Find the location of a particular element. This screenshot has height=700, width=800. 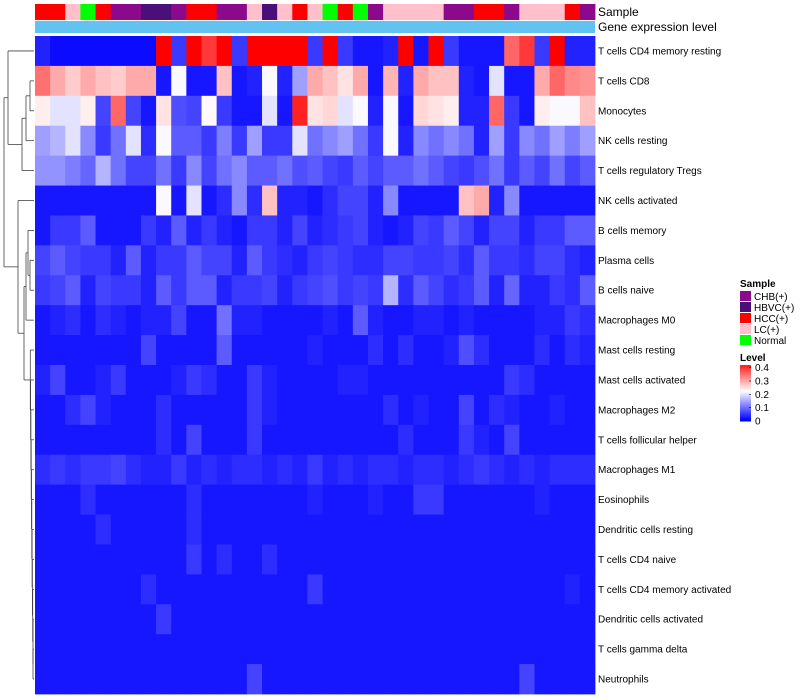

row-label: T cells gamma delta is located at coordinates (643, 650).